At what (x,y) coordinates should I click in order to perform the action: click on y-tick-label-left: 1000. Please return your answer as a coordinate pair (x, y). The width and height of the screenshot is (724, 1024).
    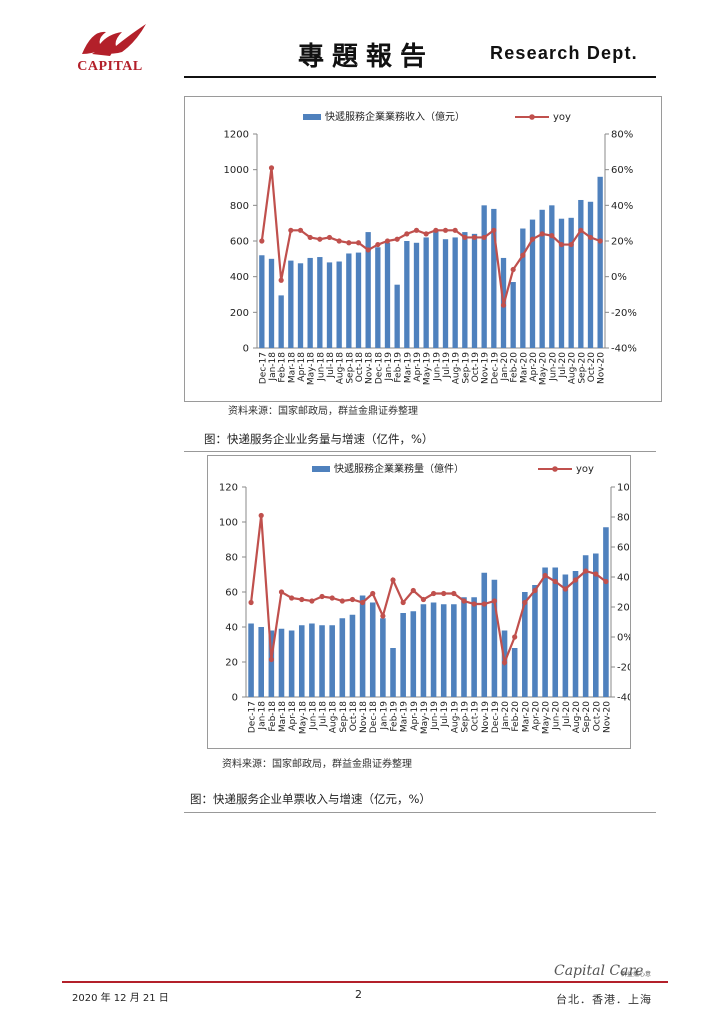
    Looking at the image, I should click on (236, 170).